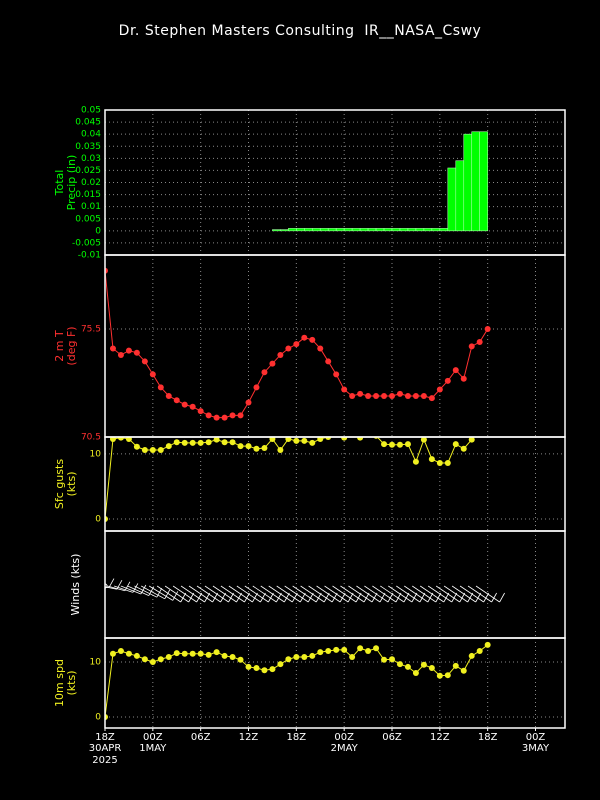 This screenshot has height=800, width=600. Describe the element at coordinates (488, 737) in the screenshot. I see `x-tick-label: 18Z` at that location.